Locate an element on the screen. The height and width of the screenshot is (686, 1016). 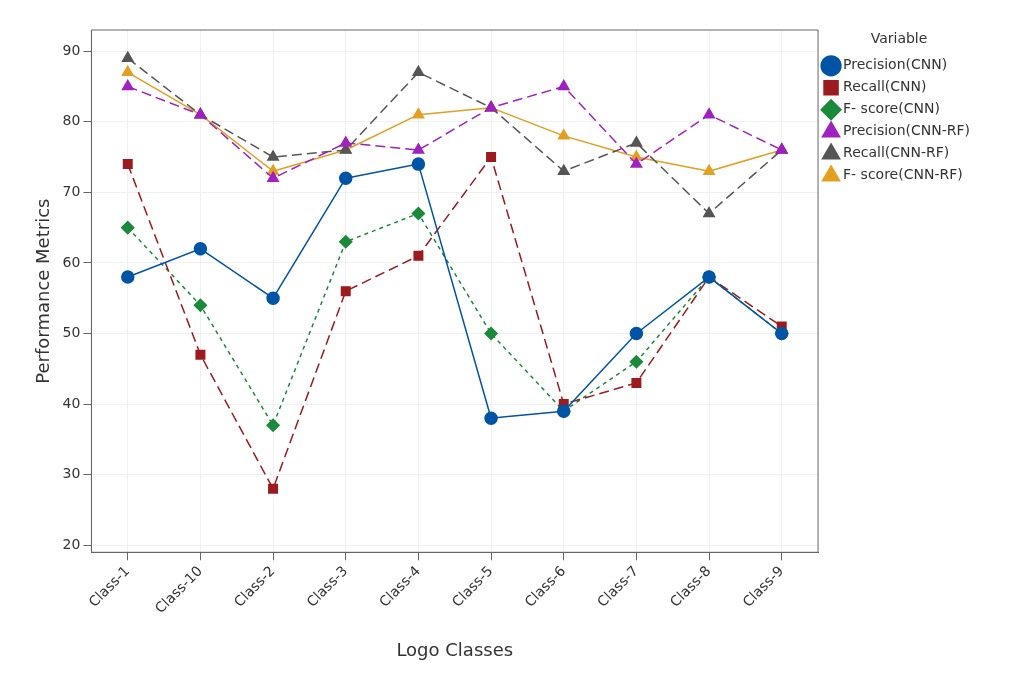
y-tick-label: 20 is located at coordinates (71, 543).